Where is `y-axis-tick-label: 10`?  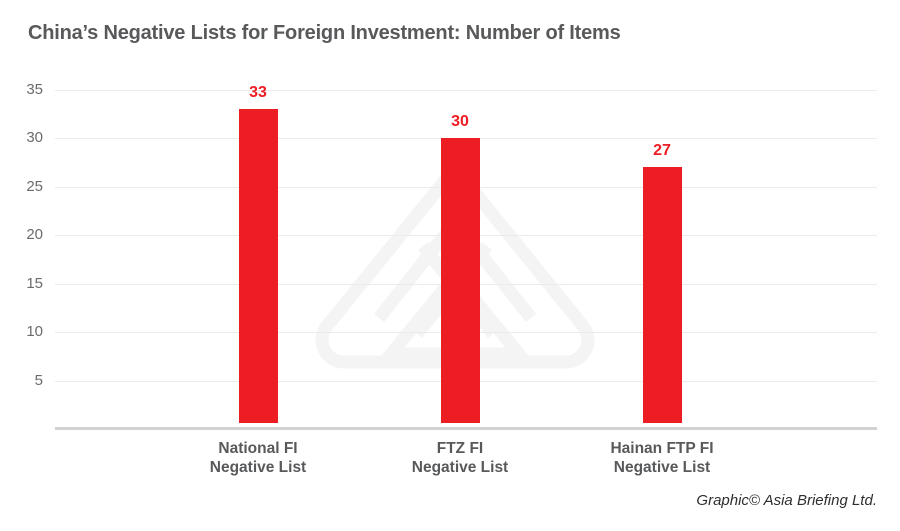
y-axis-tick-label: 10 is located at coordinates (34, 331).